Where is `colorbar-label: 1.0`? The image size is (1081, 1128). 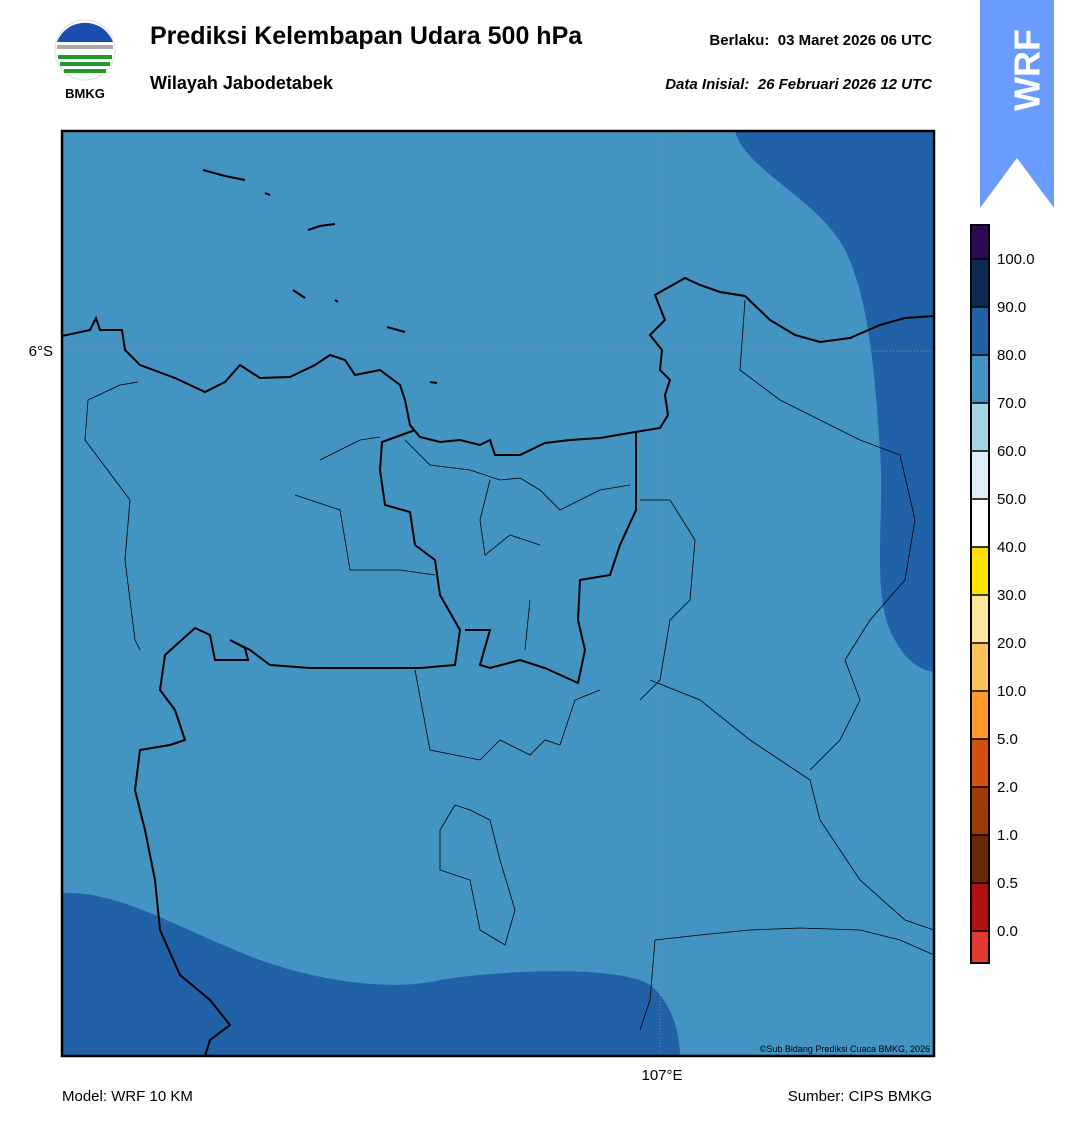 colorbar-label: 1.0 is located at coordinates (1007, 835).